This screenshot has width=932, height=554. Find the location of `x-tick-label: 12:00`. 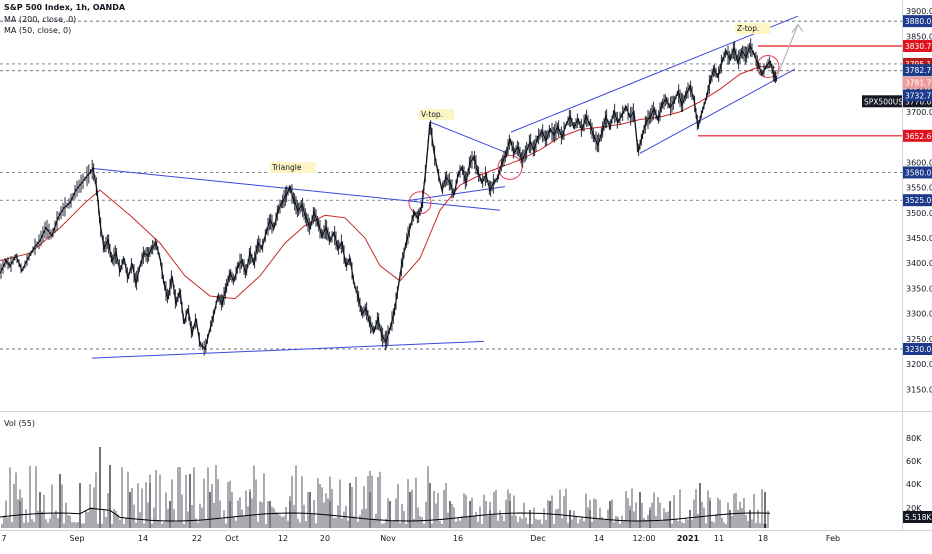

x-tick-label: 12:00 is located at coordinates (643, 538).